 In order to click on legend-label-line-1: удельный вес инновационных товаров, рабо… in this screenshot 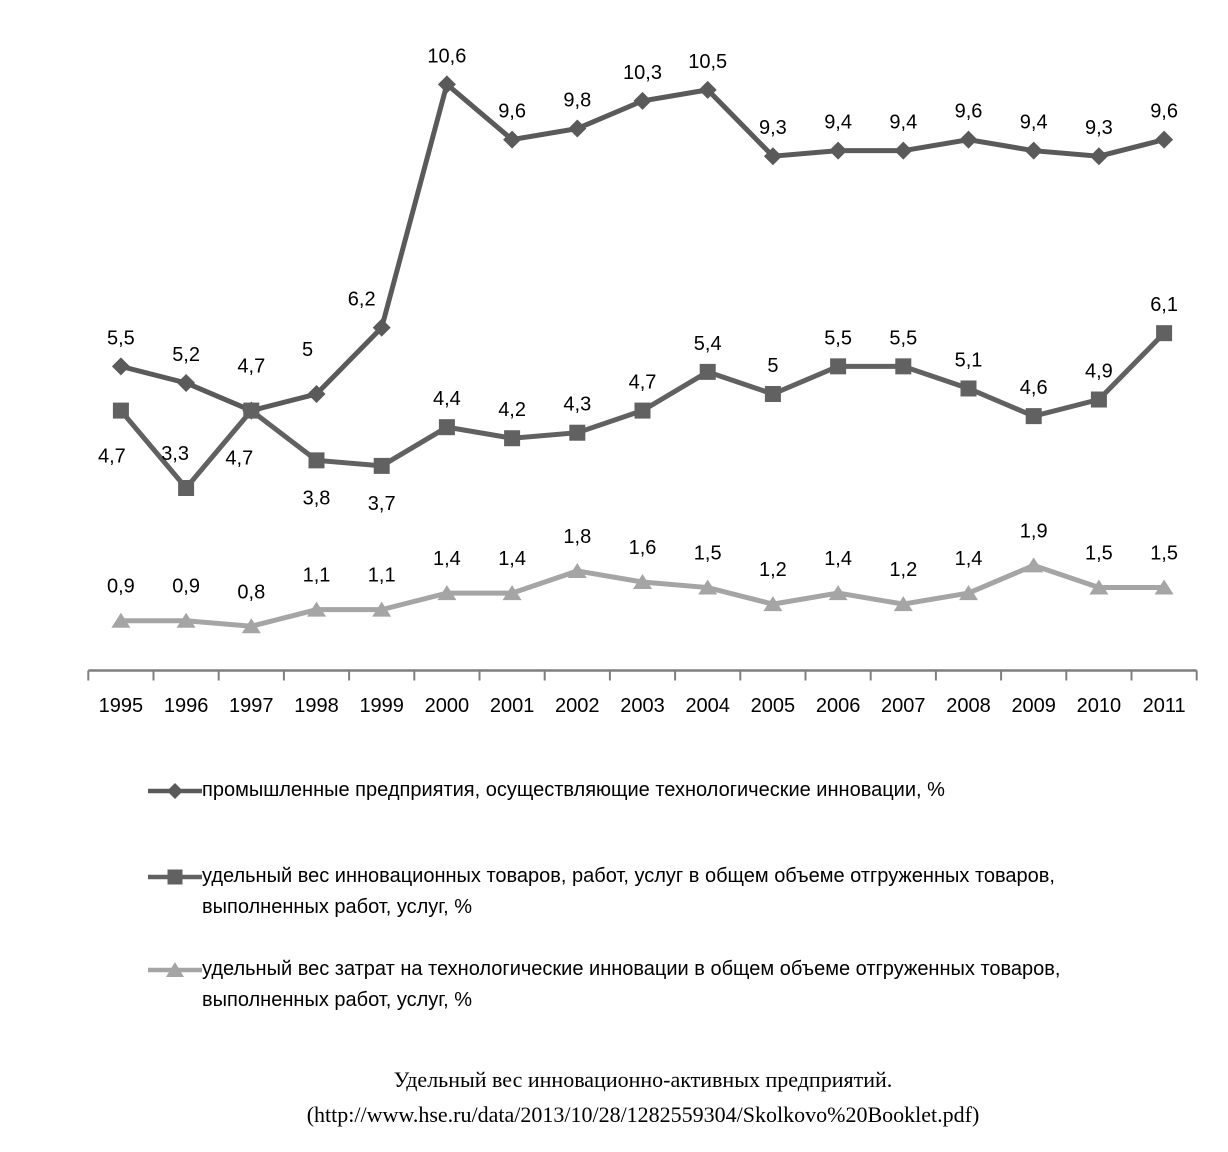, I will do `click(628, 876)`.